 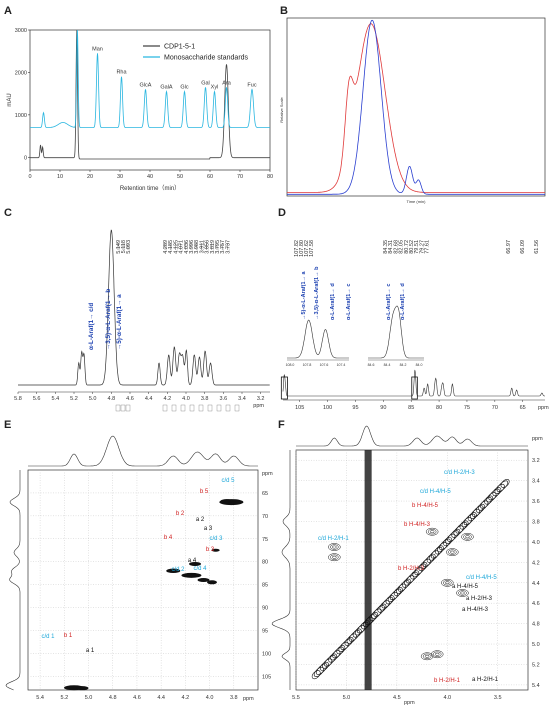 What do you see at coordinates (144, 307) in the screenshot?
I see `panel-c-spectrum` at bounding box center [144, 307].